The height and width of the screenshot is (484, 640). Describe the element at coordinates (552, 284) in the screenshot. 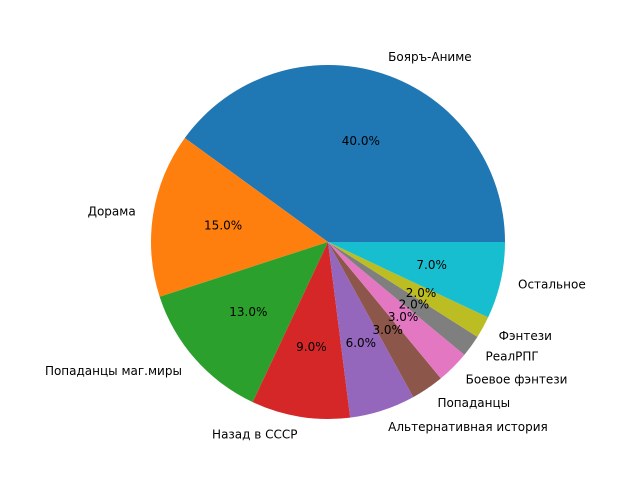

I see `pie-category-label-9: Остальное` at that location.